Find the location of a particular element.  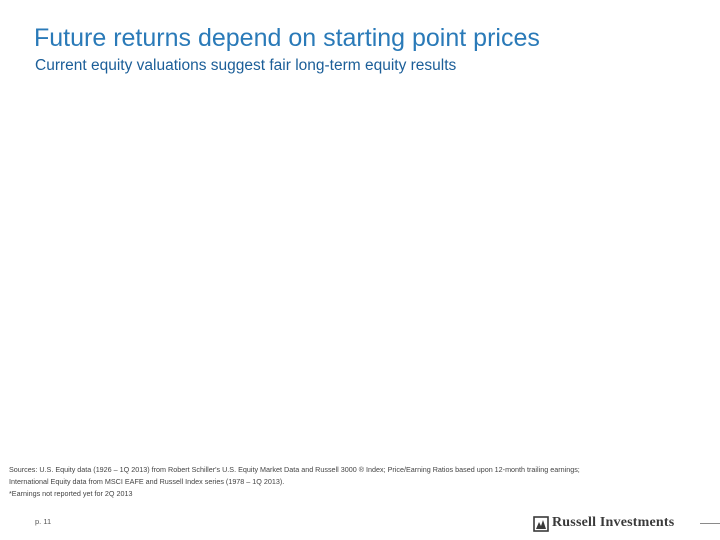

logo-icon is located at coordinates (541, 524).